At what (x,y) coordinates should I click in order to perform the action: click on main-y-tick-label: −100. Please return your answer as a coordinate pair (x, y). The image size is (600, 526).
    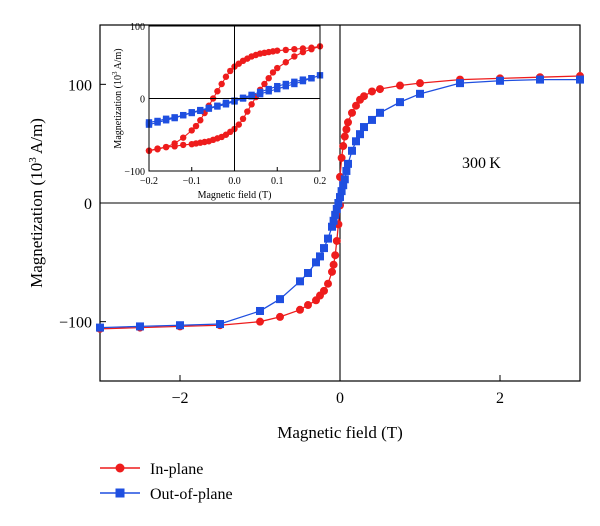
    Looking at the image, I should click on (75, 323).